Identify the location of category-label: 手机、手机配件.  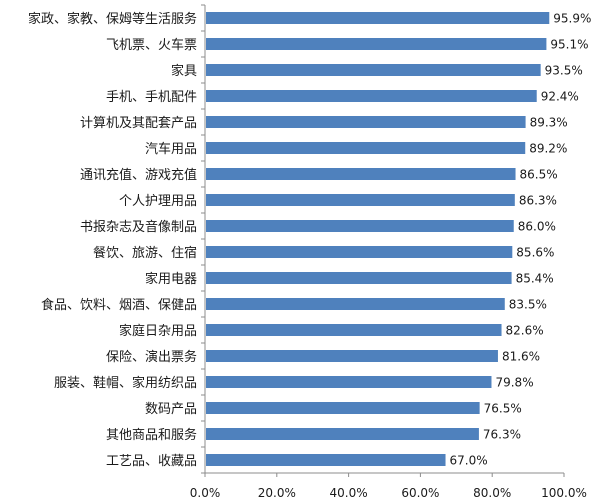
(151, 97).